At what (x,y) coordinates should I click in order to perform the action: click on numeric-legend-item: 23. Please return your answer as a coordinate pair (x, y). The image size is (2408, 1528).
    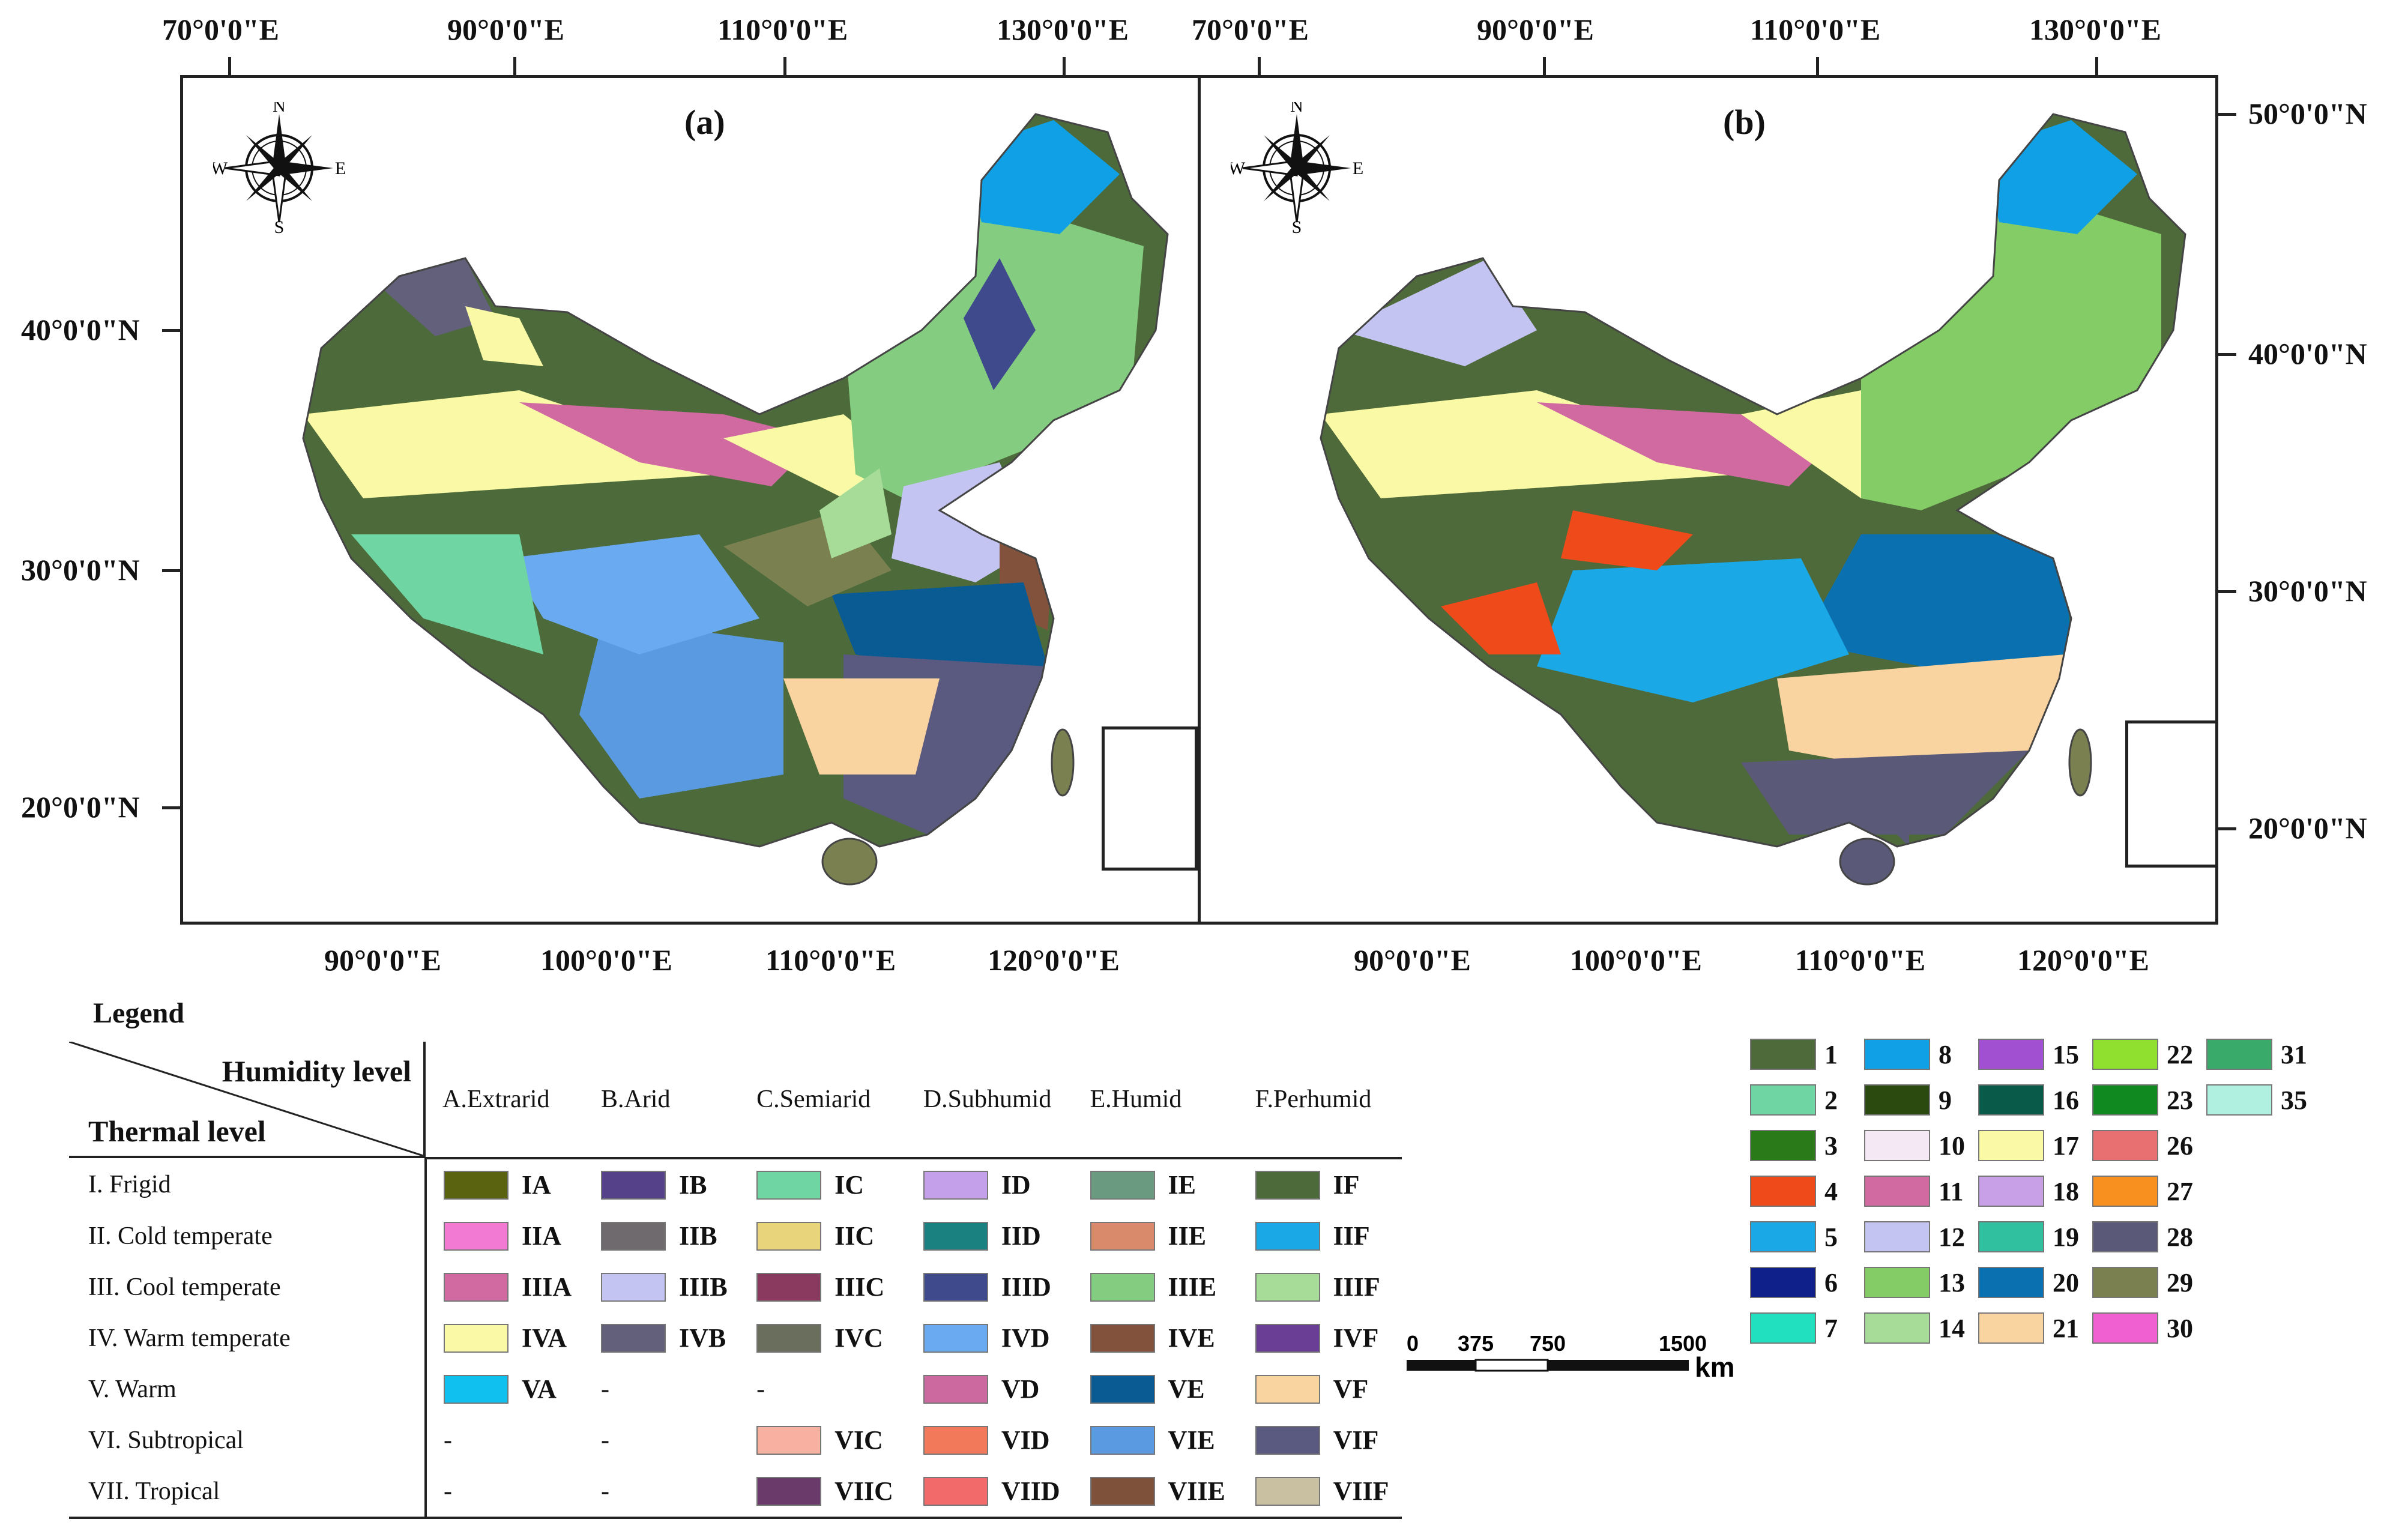
    Looking at the image, I should click on (2148, 1100).